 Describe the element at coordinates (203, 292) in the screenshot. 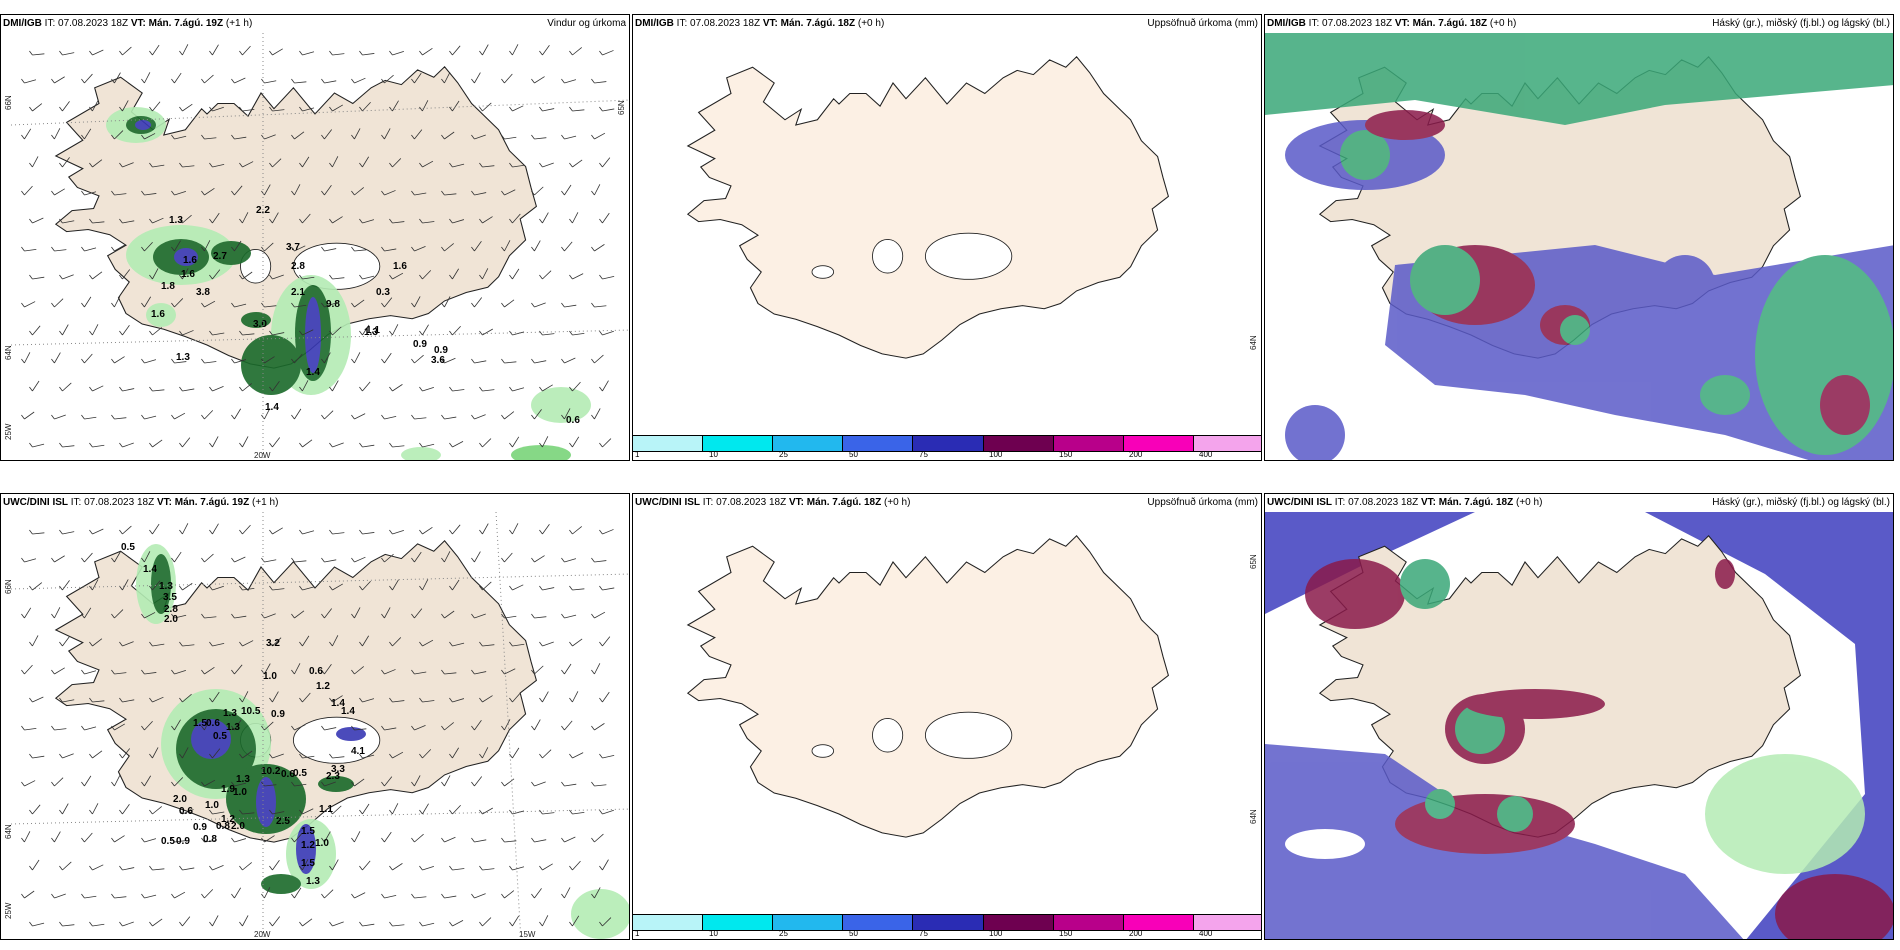

I see `precip-value-label: 3.8` at that location.